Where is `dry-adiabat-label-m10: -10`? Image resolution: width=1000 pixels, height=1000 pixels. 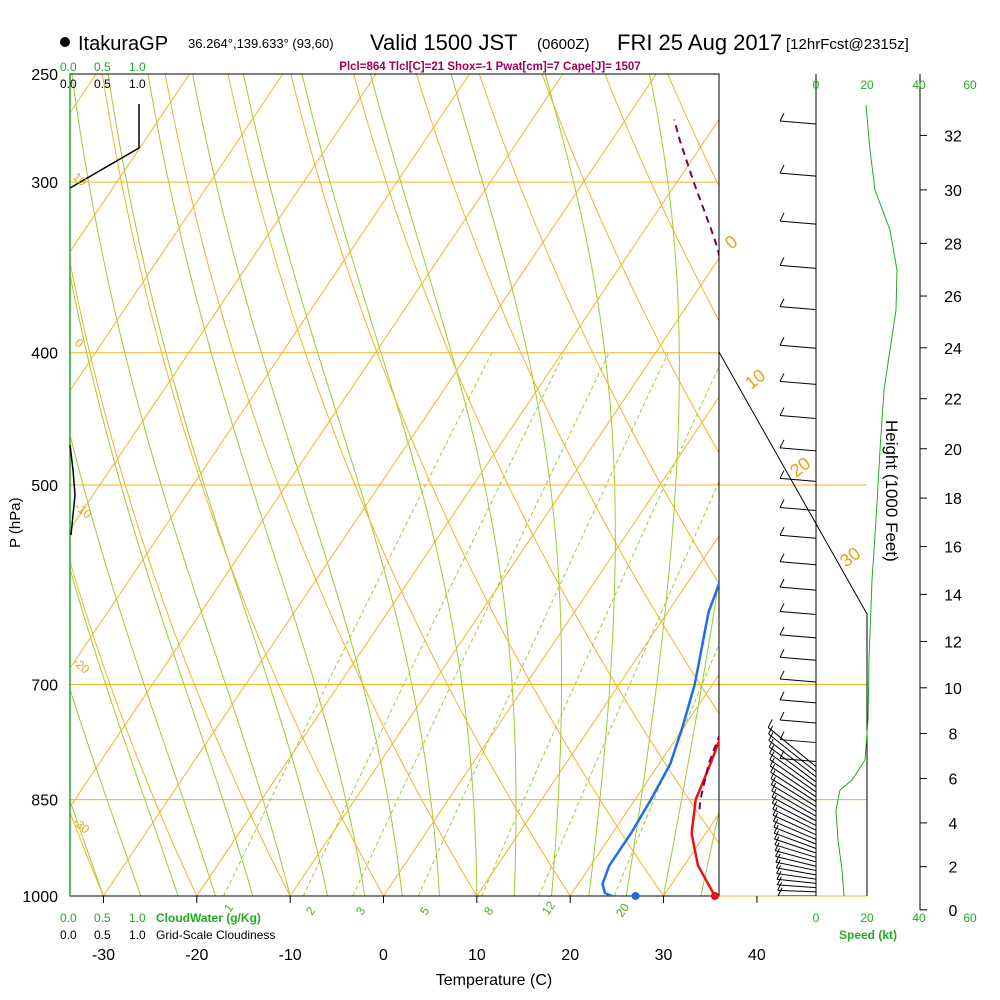 dry-adiabat-label-m10: -10 is located at coordinates (83, 511).